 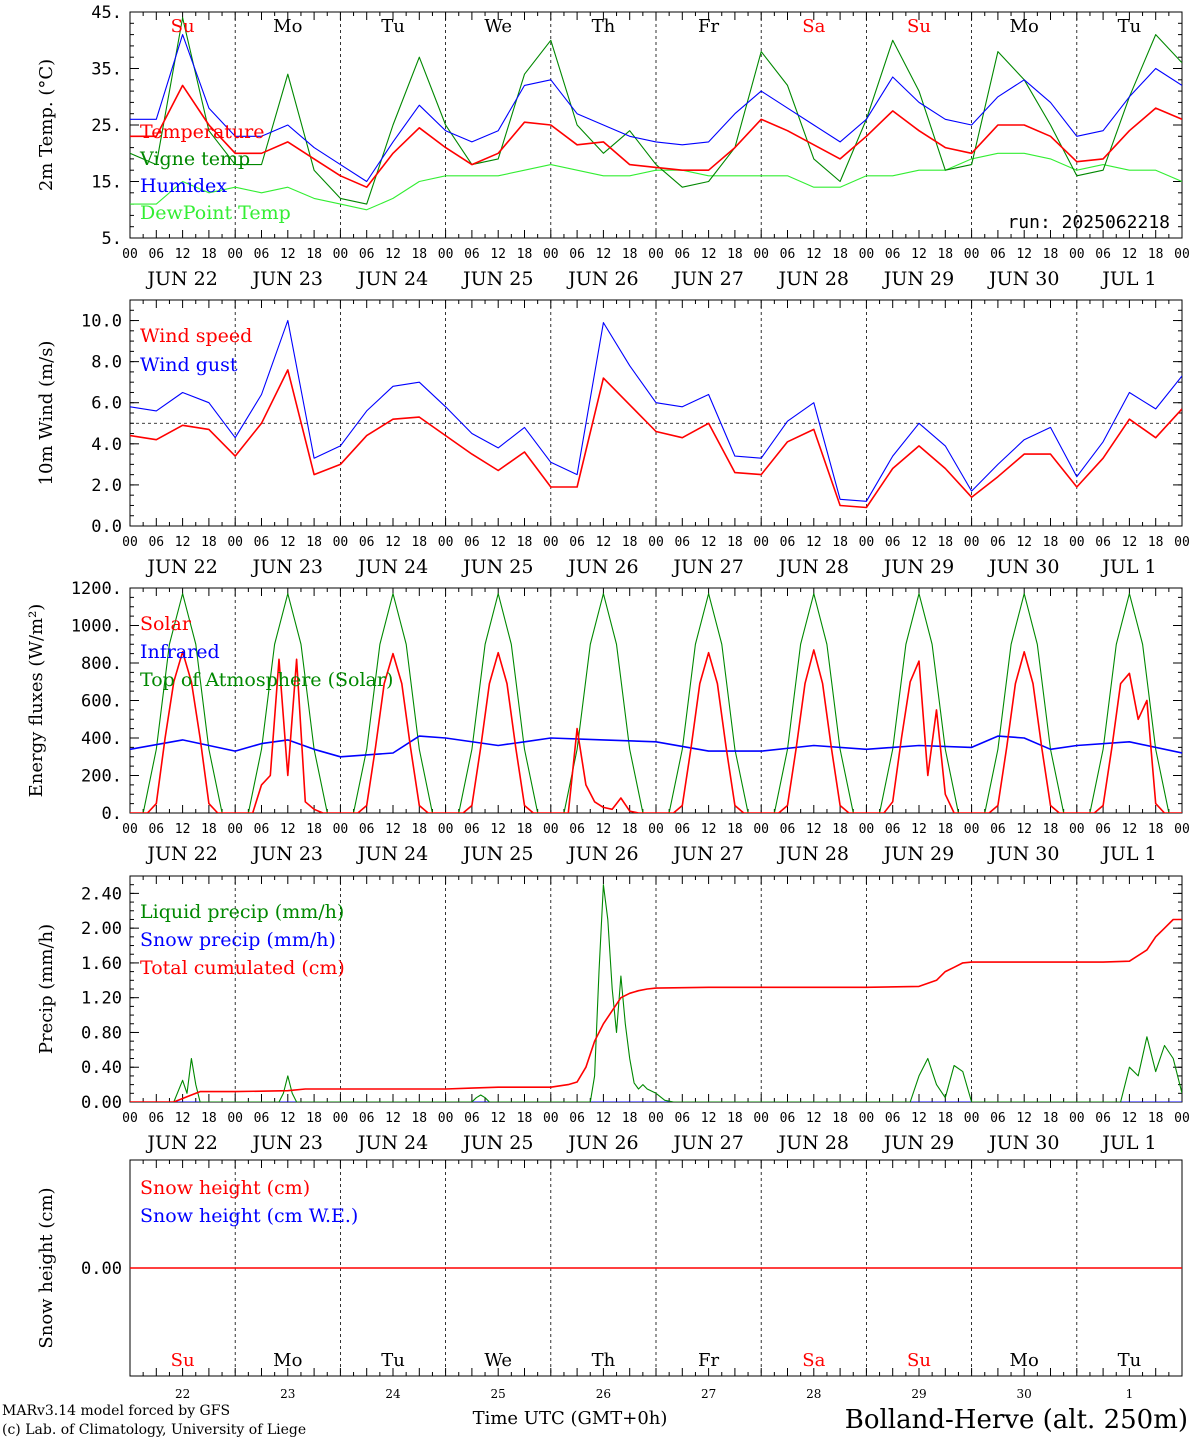 I want to click on y-tick-label: 8.0, so click(x=106, y=363).